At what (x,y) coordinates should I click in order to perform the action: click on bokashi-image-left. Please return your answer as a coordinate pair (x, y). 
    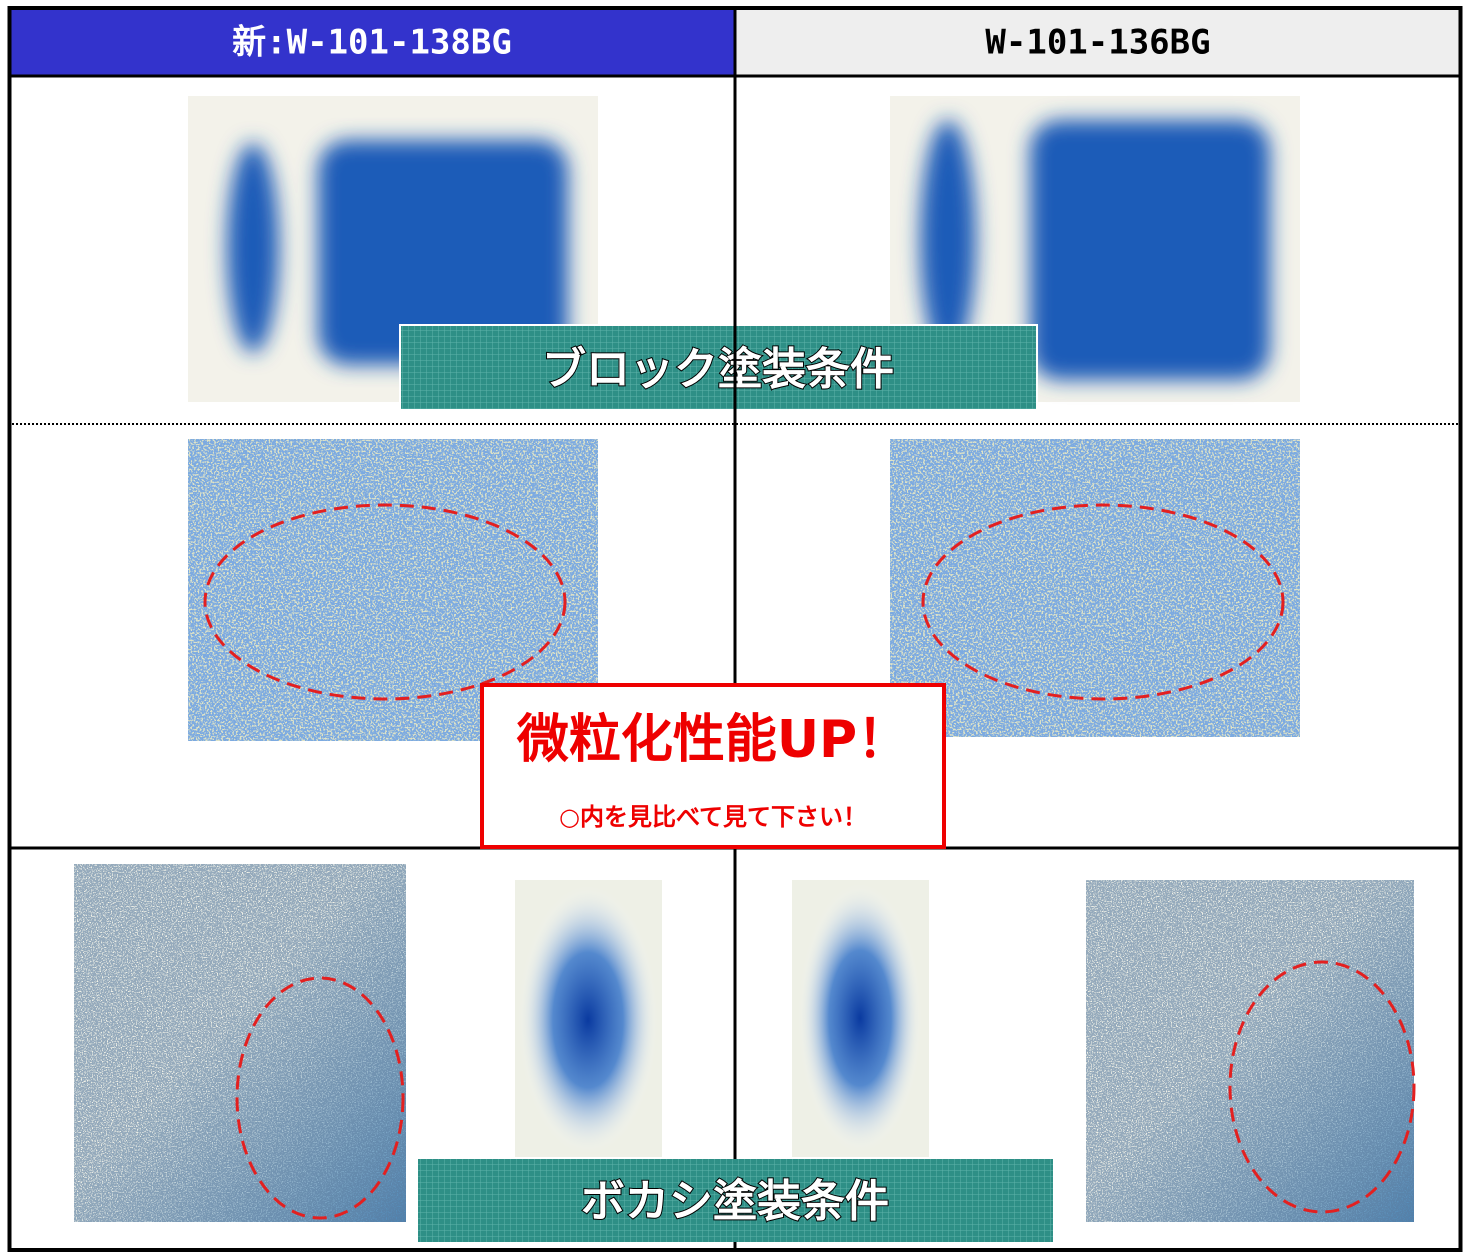
    Looking at the image, I should click on (240, 1043).